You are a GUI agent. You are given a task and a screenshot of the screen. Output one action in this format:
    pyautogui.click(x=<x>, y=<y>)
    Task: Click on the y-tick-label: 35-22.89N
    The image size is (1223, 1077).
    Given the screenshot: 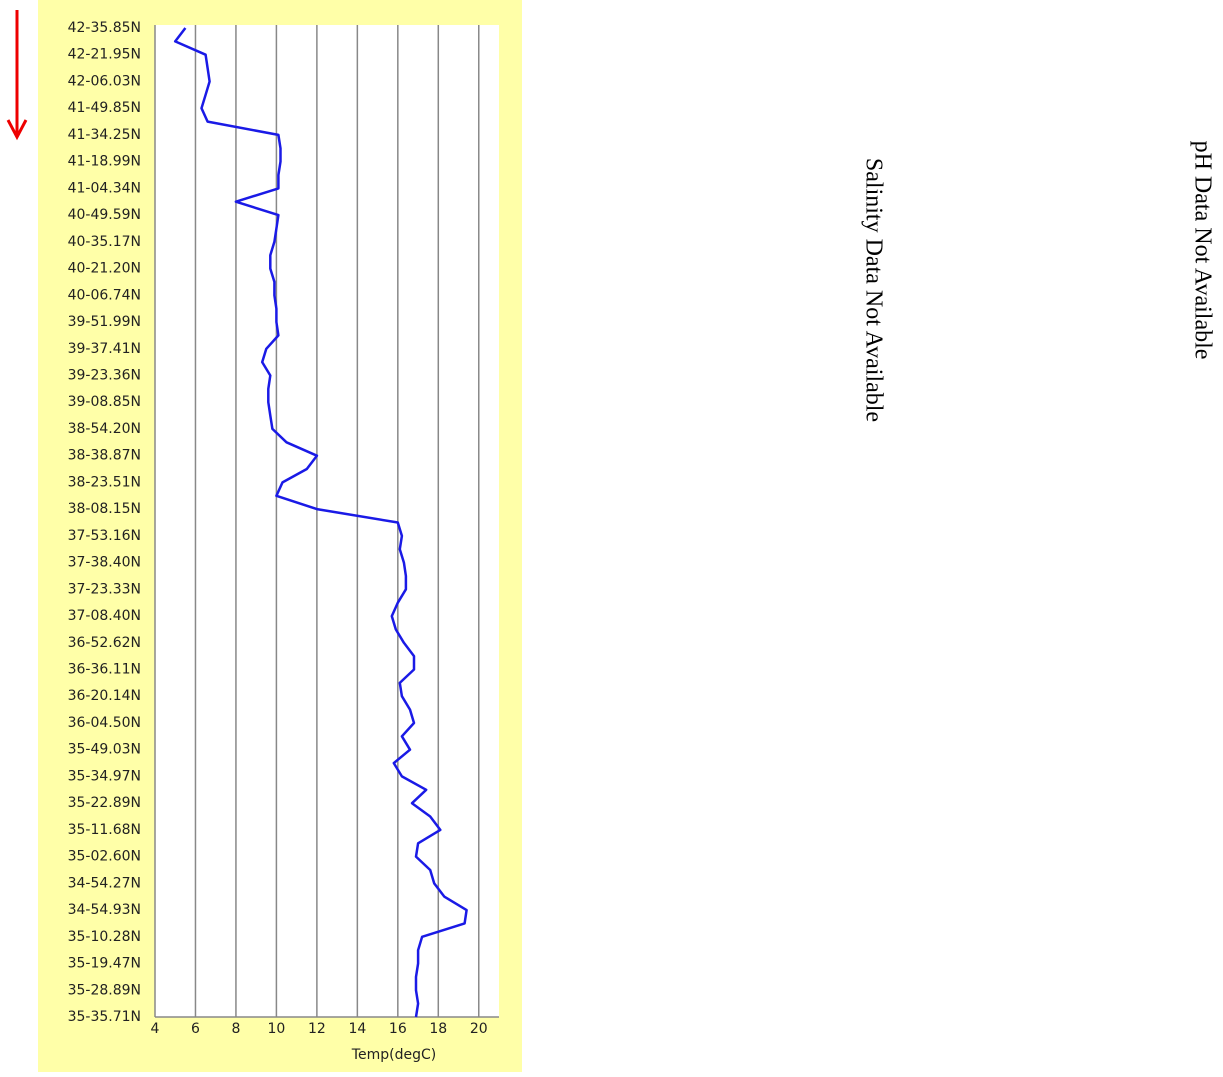 What is the action you would take?
    pyautogui.click(x=104, y=803)
    